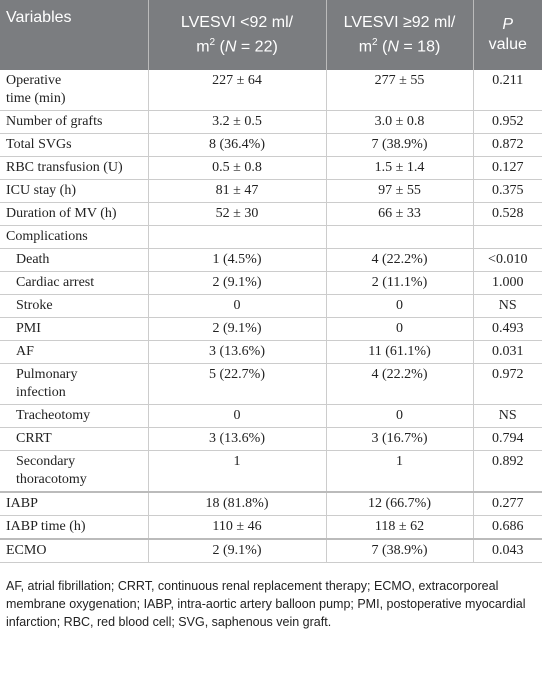 This screenshot has width=542, height=686. Describe the element at coordinates (271, 122) in the screenshot. I see `table-row: Number of grafts 3.2 ± 0.5 3.0 ± 0.8 0.952` at that location.